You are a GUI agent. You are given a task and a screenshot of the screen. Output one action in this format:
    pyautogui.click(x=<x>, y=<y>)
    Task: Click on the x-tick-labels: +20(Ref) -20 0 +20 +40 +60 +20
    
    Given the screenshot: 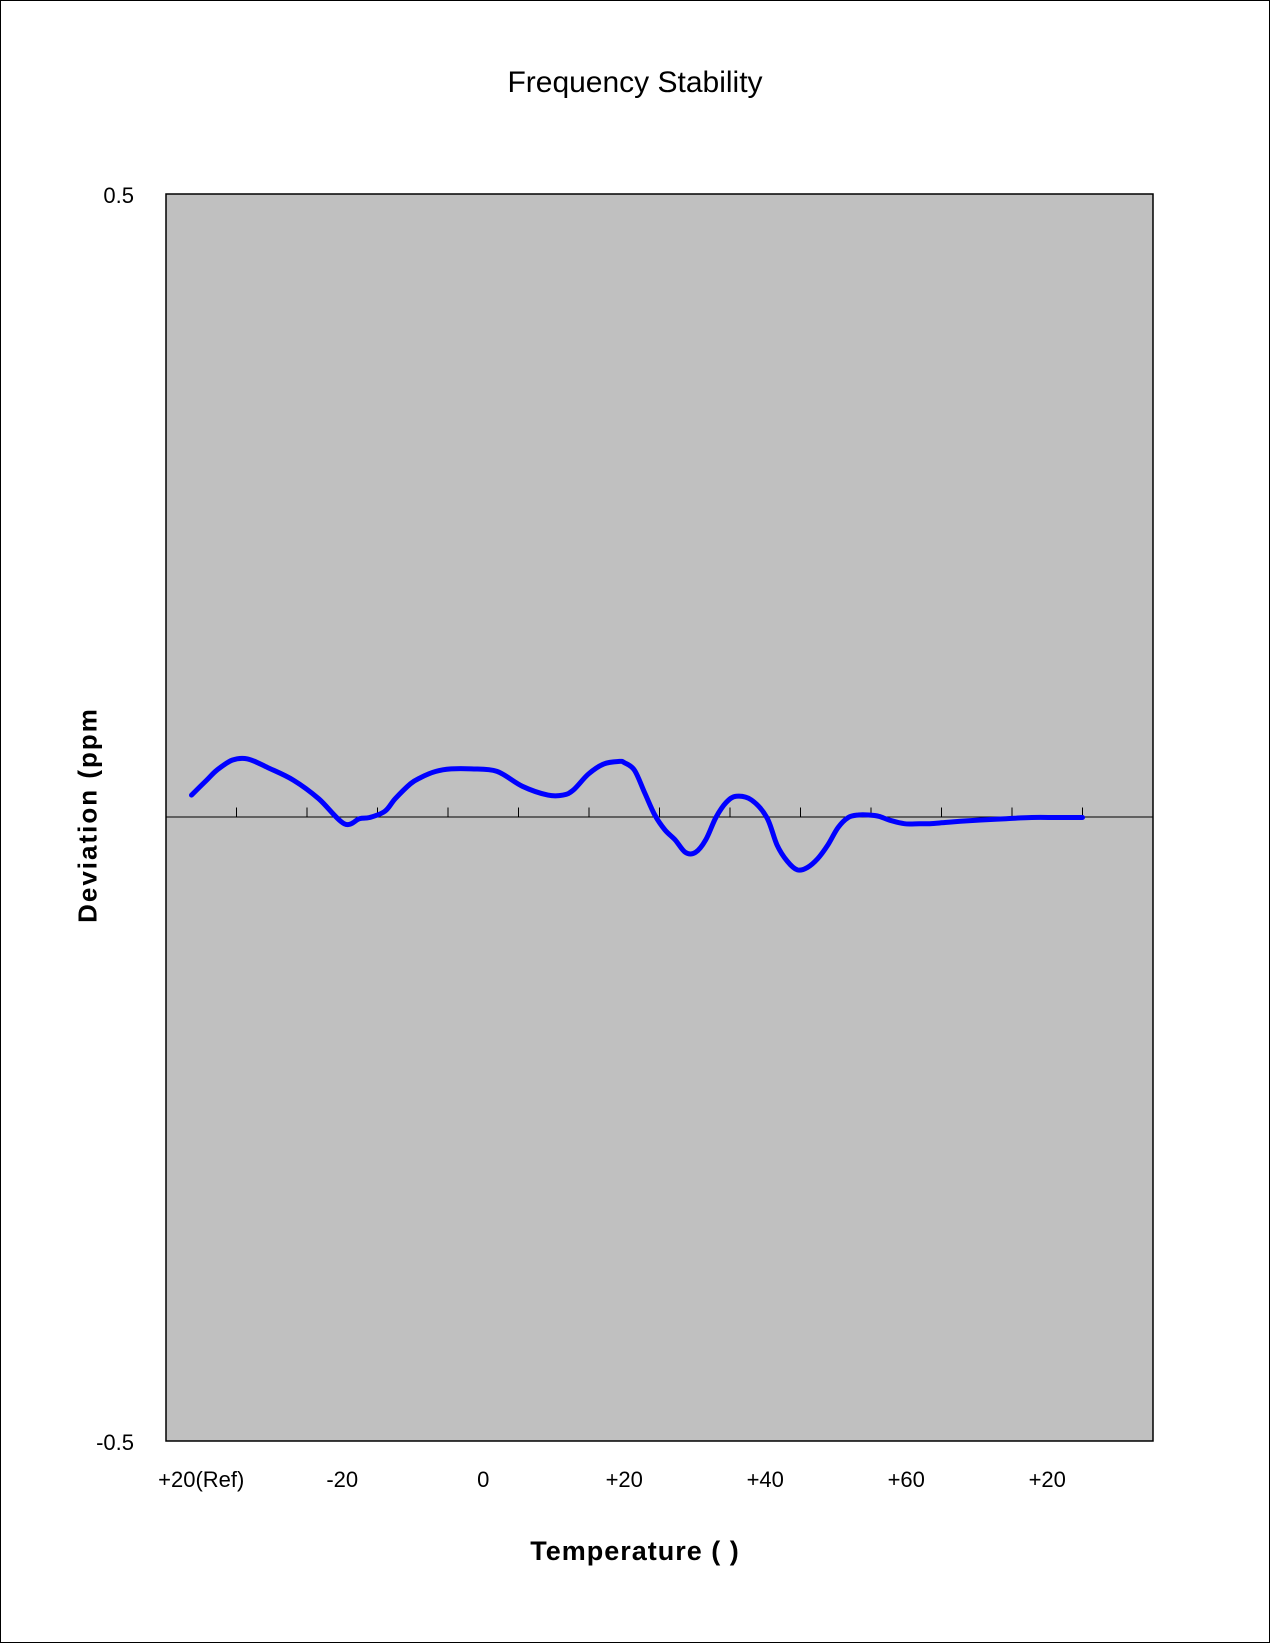 What is the action you would take?
    pyautogui.click(x=612, y=1479)
    